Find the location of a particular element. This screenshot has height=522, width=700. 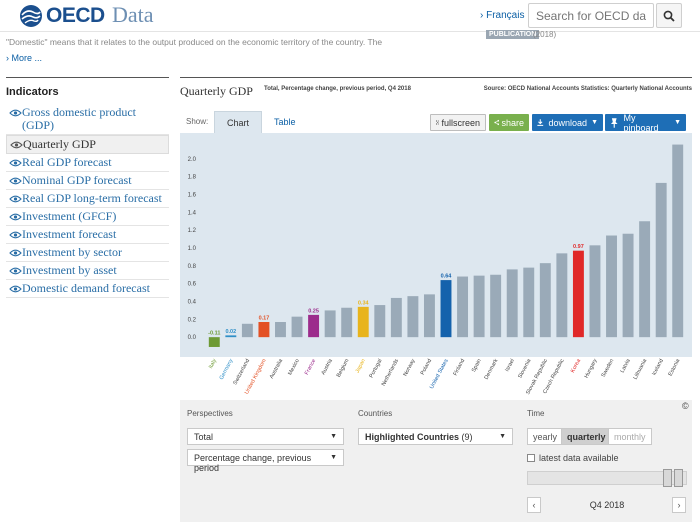

tab-table: Table is located at coordinates (285, 122).